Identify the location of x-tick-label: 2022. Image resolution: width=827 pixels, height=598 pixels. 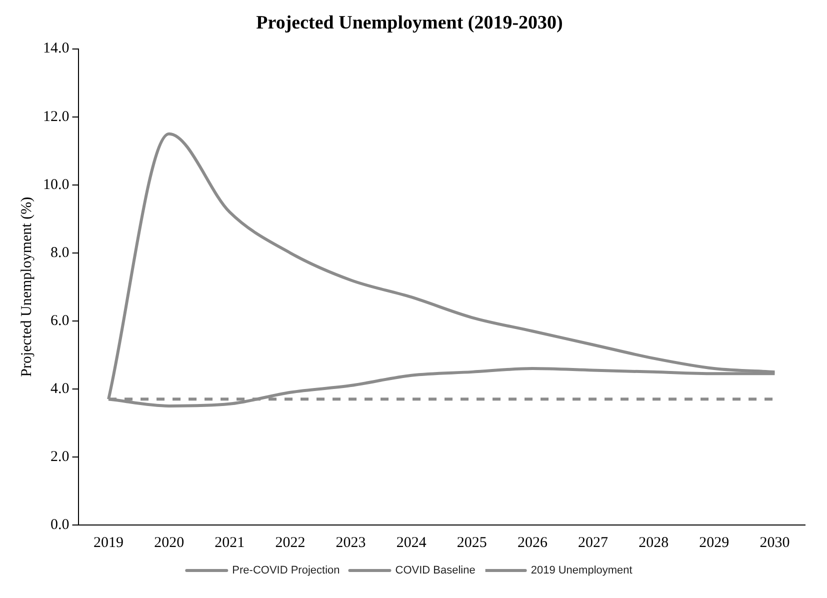
(290, 542).